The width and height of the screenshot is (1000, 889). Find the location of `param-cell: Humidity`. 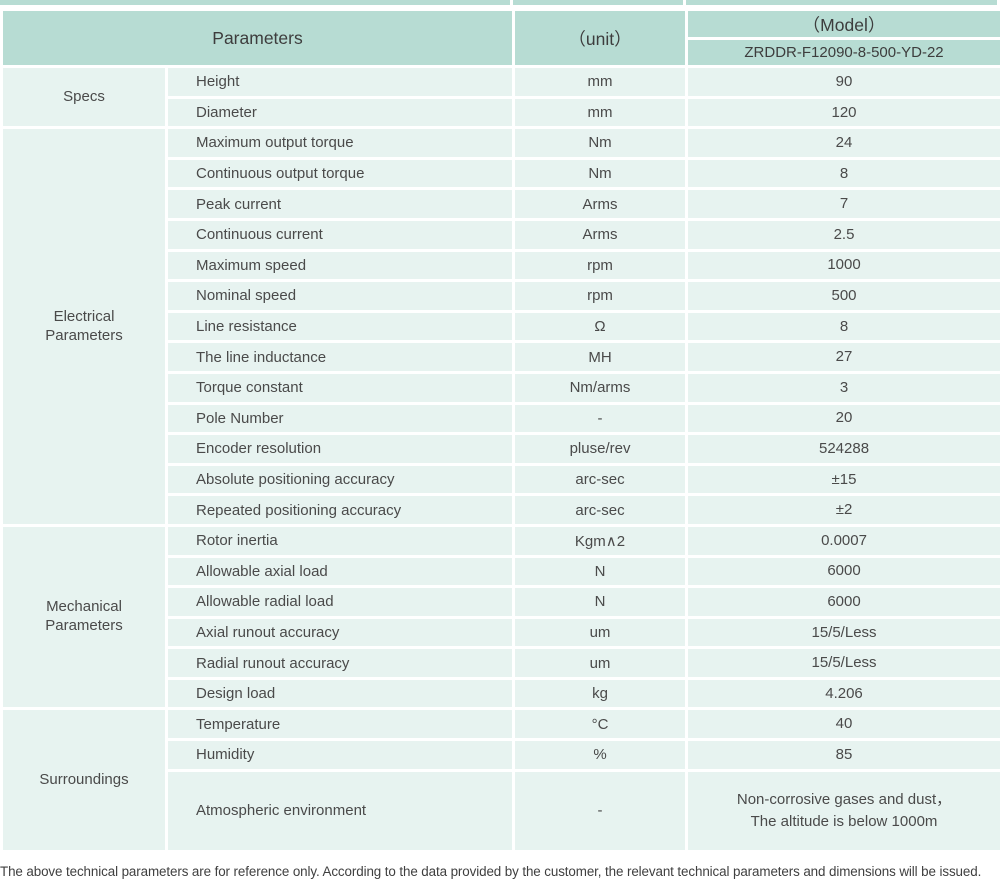

param-cell: Humidity is located at coordinates (340, 755).